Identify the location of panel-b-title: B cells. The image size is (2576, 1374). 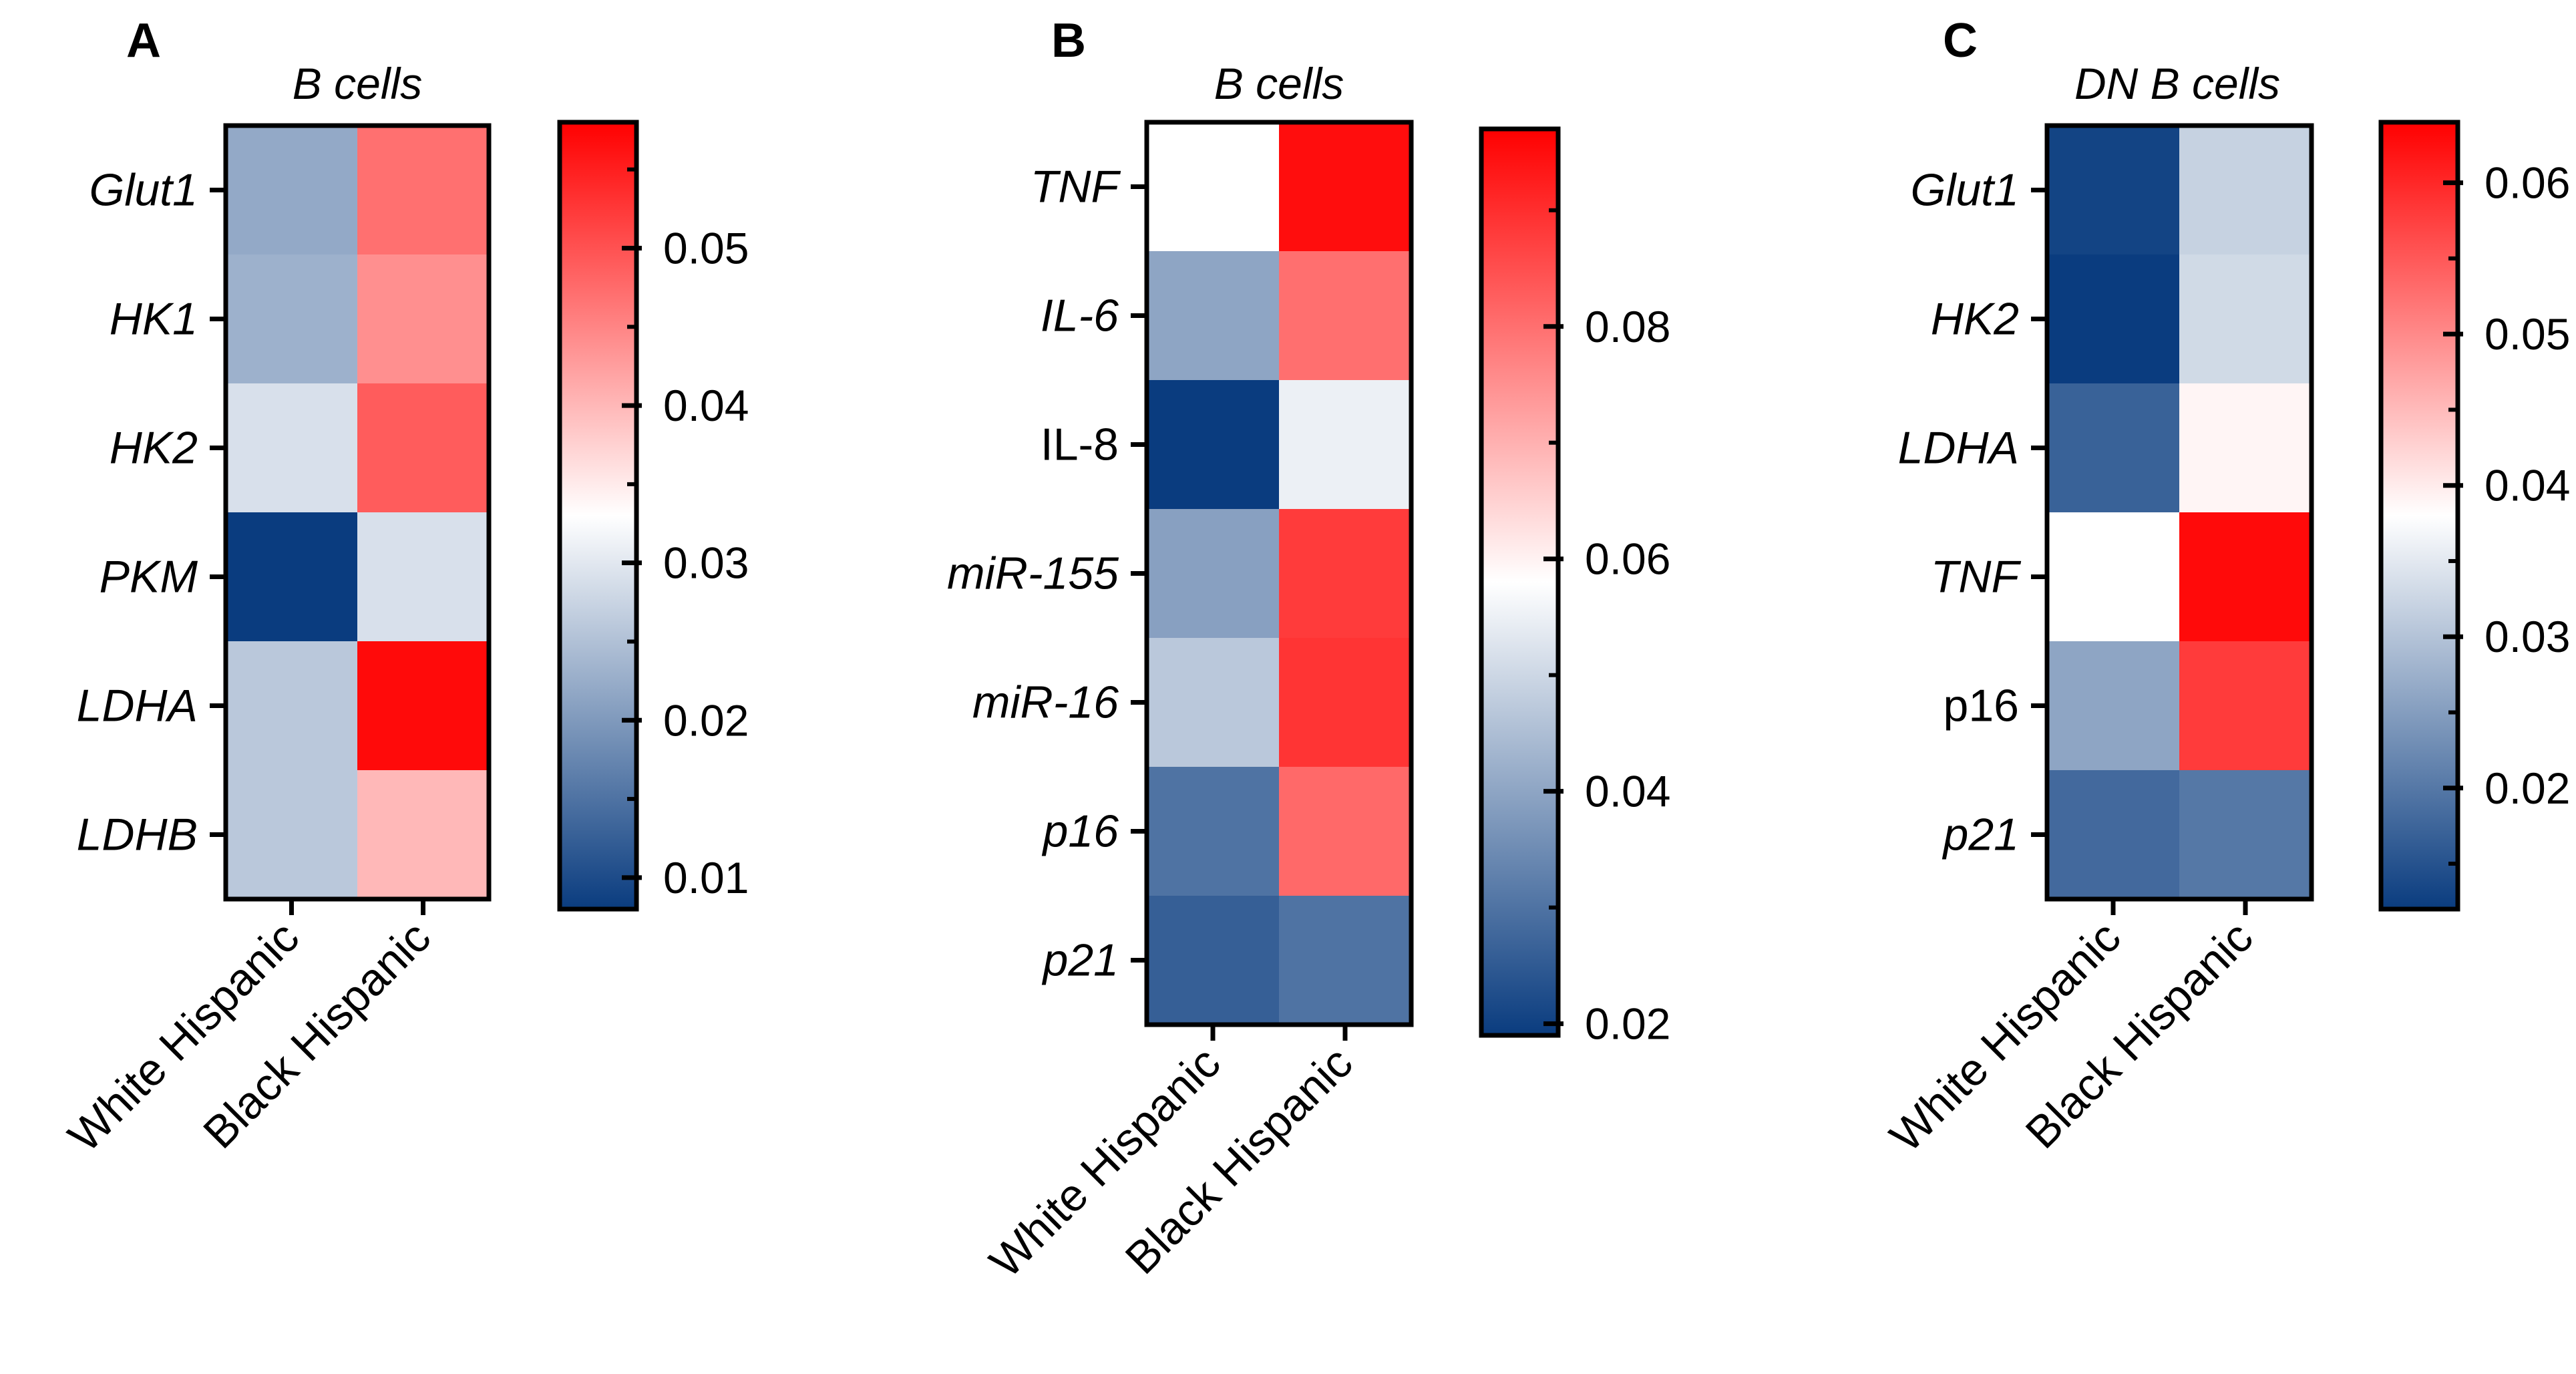
(1279, 83).